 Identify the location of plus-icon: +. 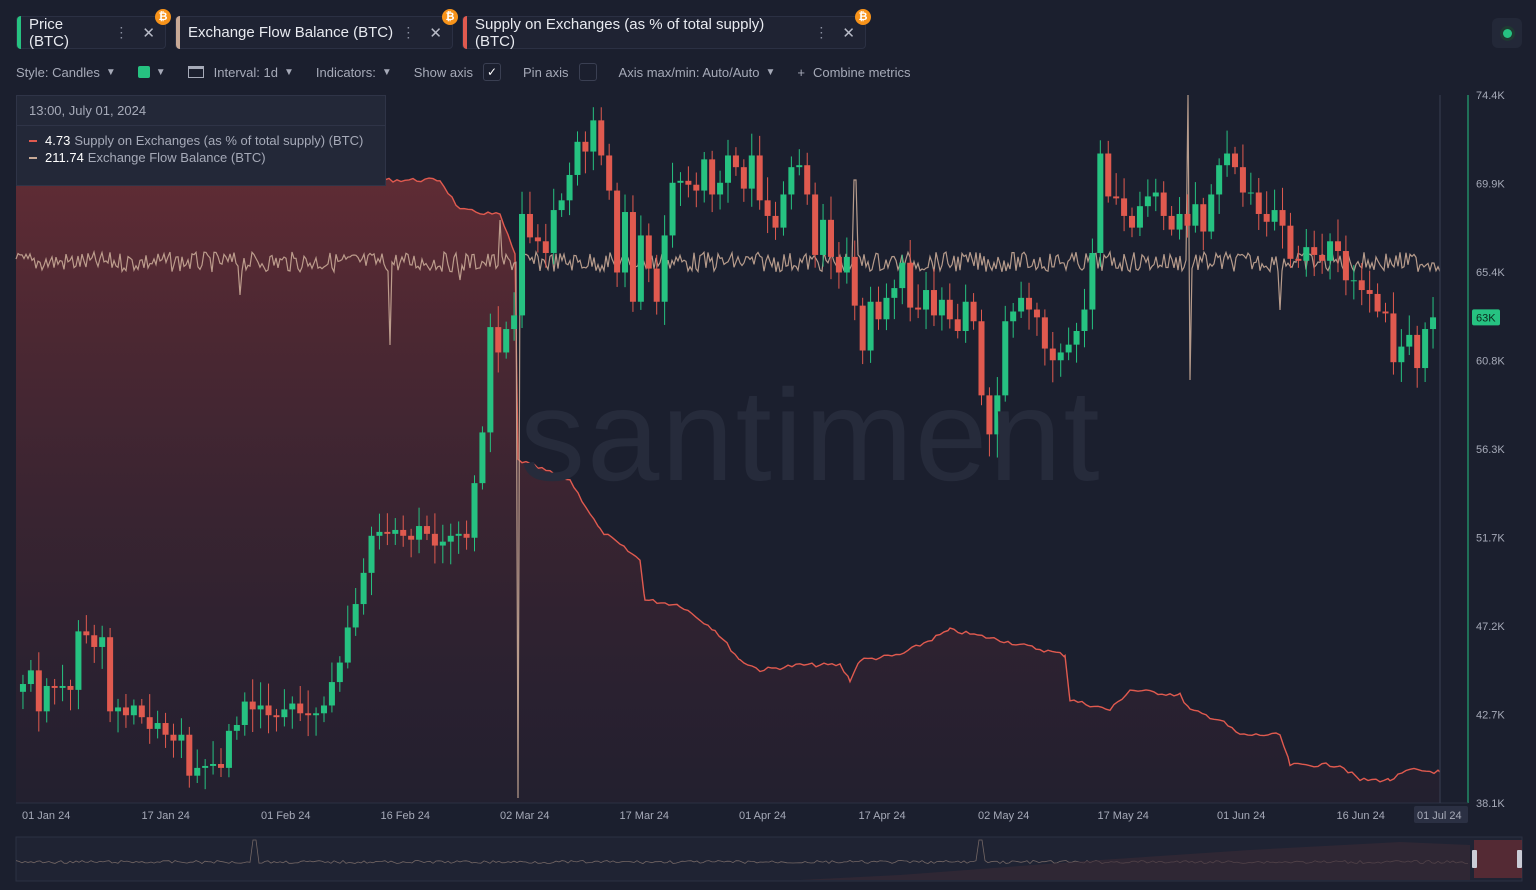
(801, 72).